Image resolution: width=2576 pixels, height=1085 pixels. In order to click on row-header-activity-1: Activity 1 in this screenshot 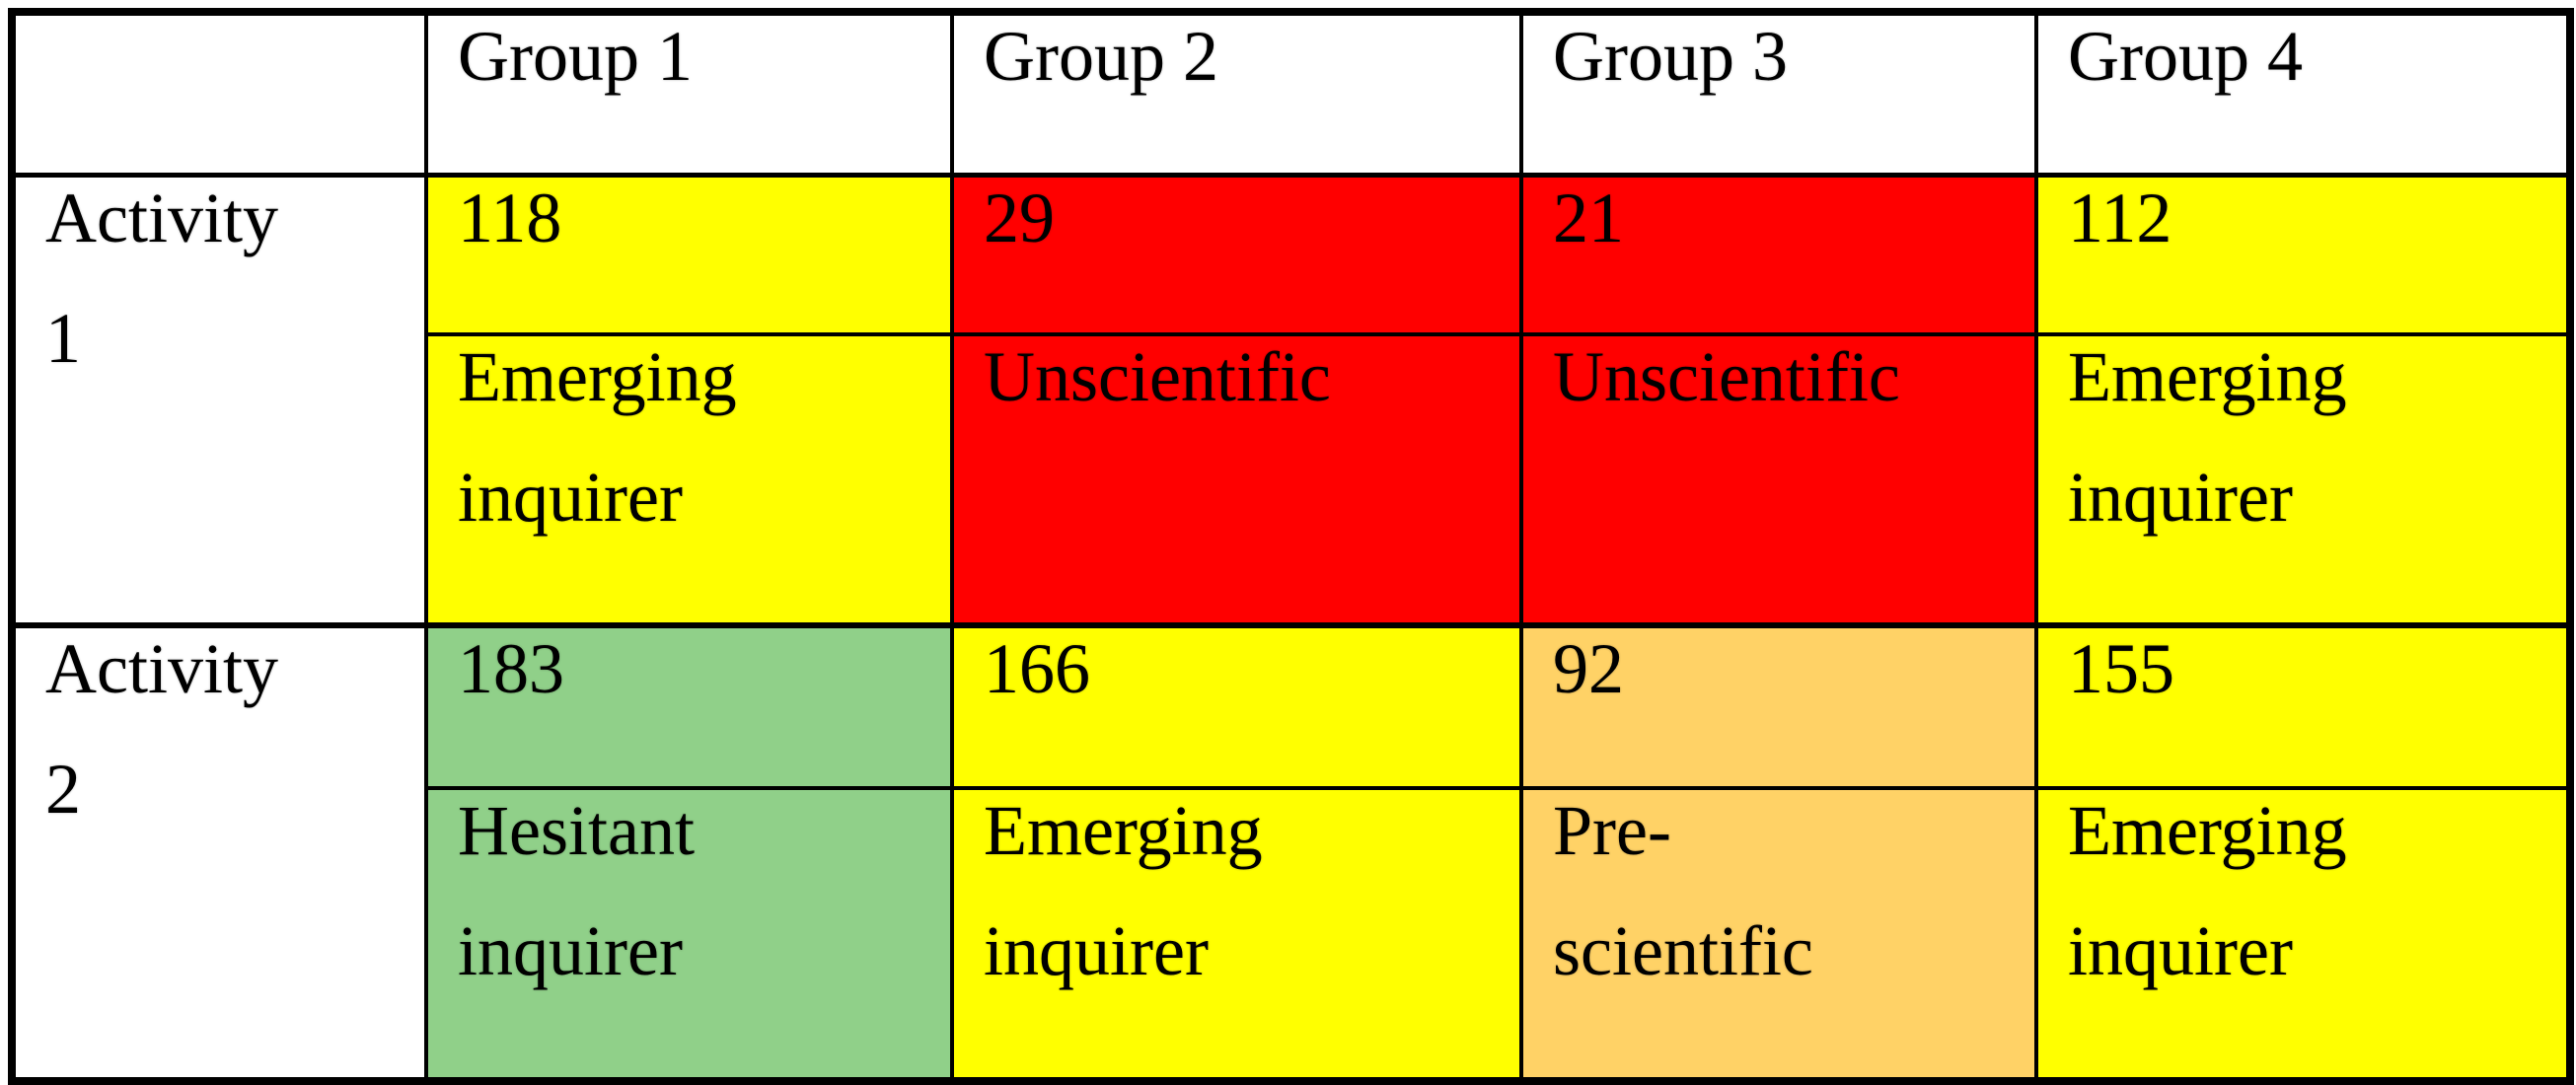, I will do `click(219, 400)`.